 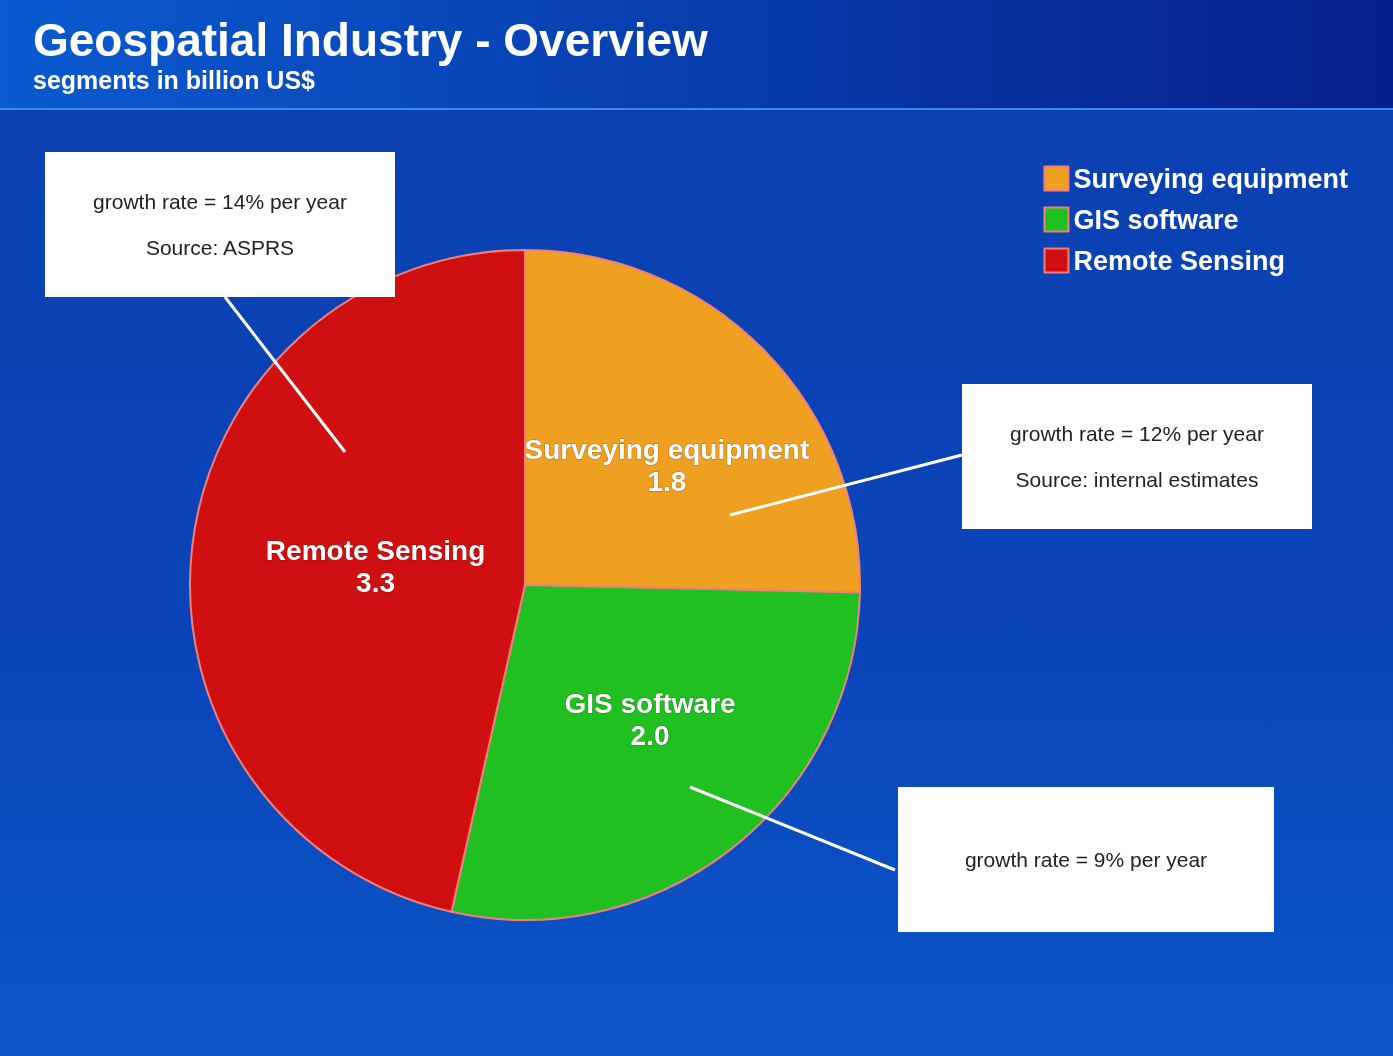 What do you see at coordinates (1211, 178) in the screenshot?
I see `legend-label: Surveying equipment` at bounding box center [1211, 178].